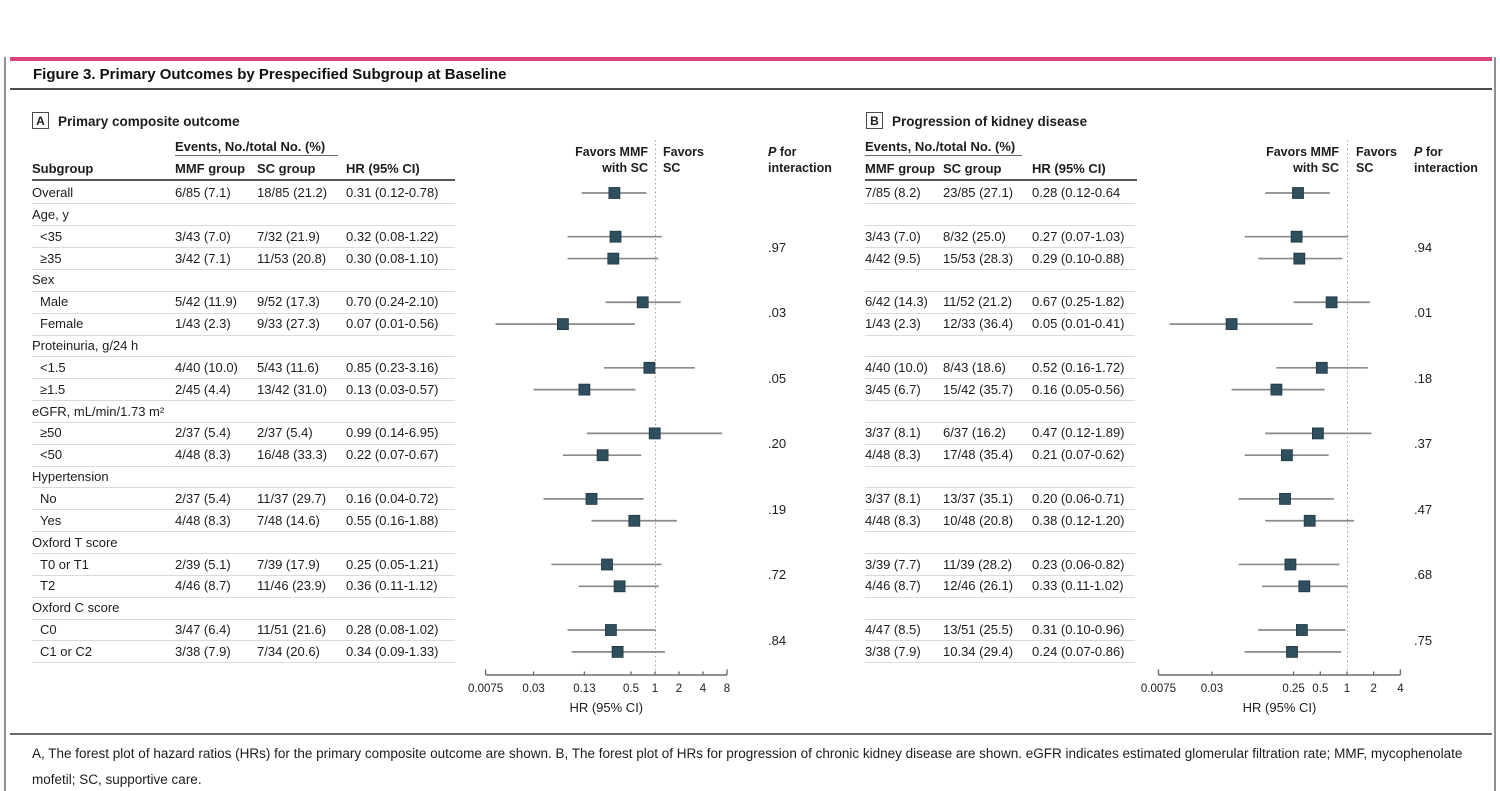 The height and width of the screenshot is (791, 1500). What do you see at coordinates (874, 120) in the screenshot?
I see `panel-b-label-box: B` at bounding box center [874, 120].